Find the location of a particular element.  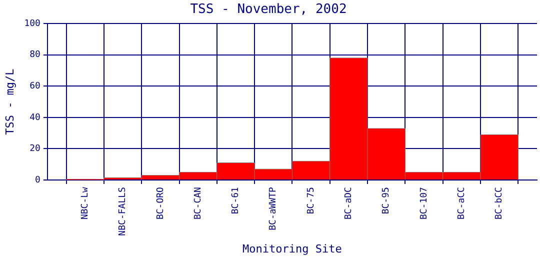

x-tick-label: BC-aDC is located at coordinates (349, 203).